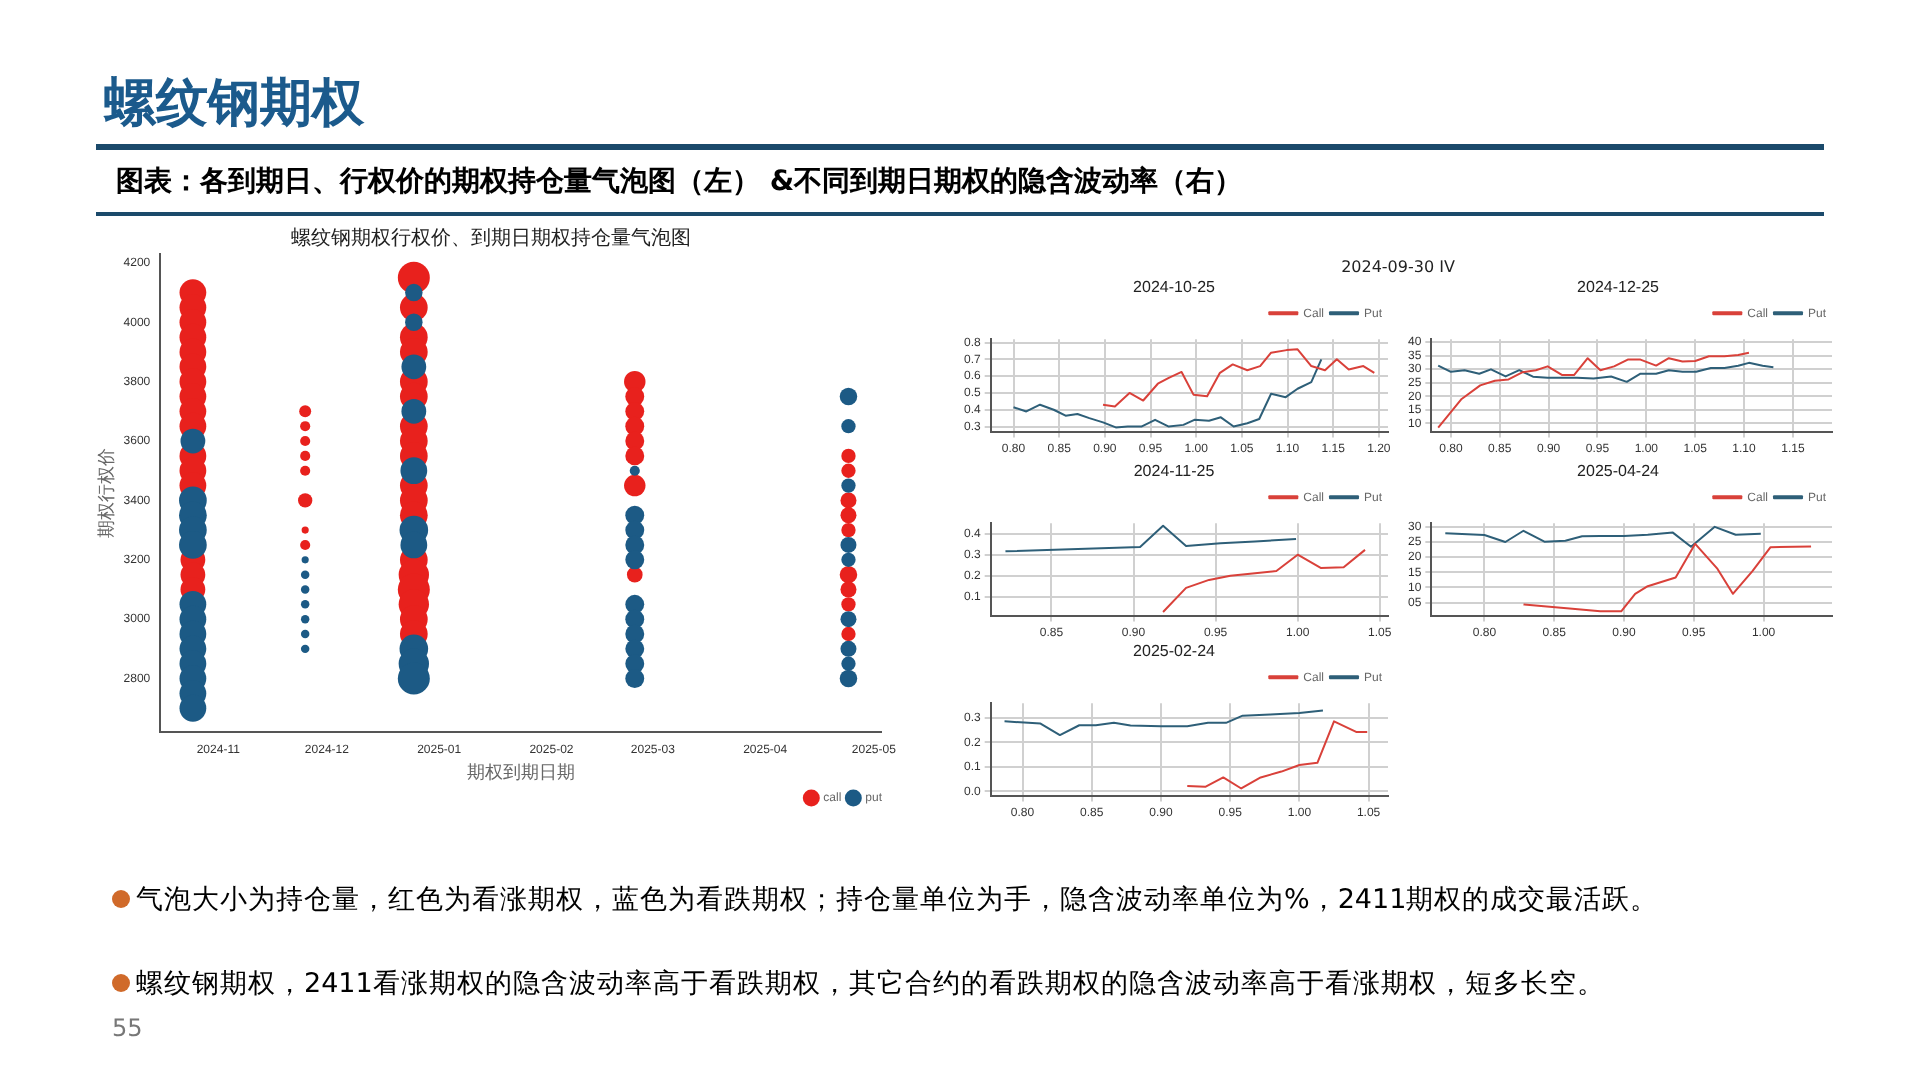 The width and height of the screenshot is (1920, 1080). Describe the element at coordinates (234, 105) in the screenshot. I see `text: 螺纹钢期权` at that location.